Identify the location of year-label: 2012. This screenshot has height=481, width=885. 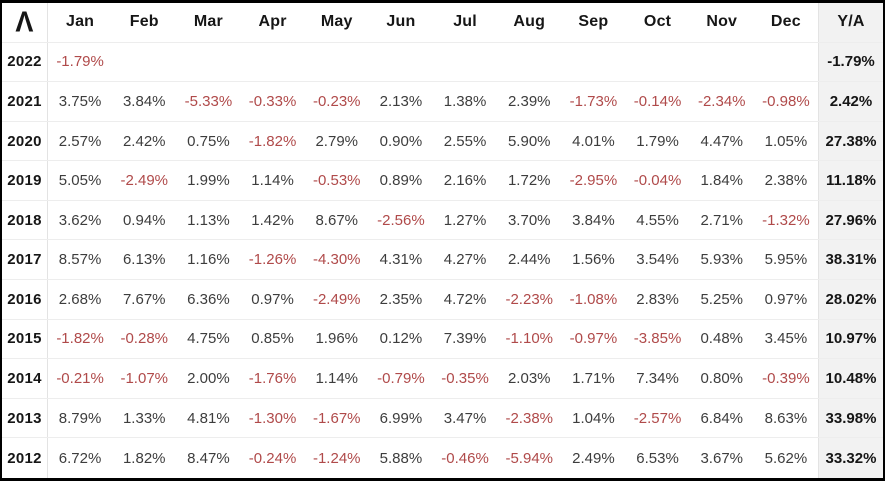
(25, 458).